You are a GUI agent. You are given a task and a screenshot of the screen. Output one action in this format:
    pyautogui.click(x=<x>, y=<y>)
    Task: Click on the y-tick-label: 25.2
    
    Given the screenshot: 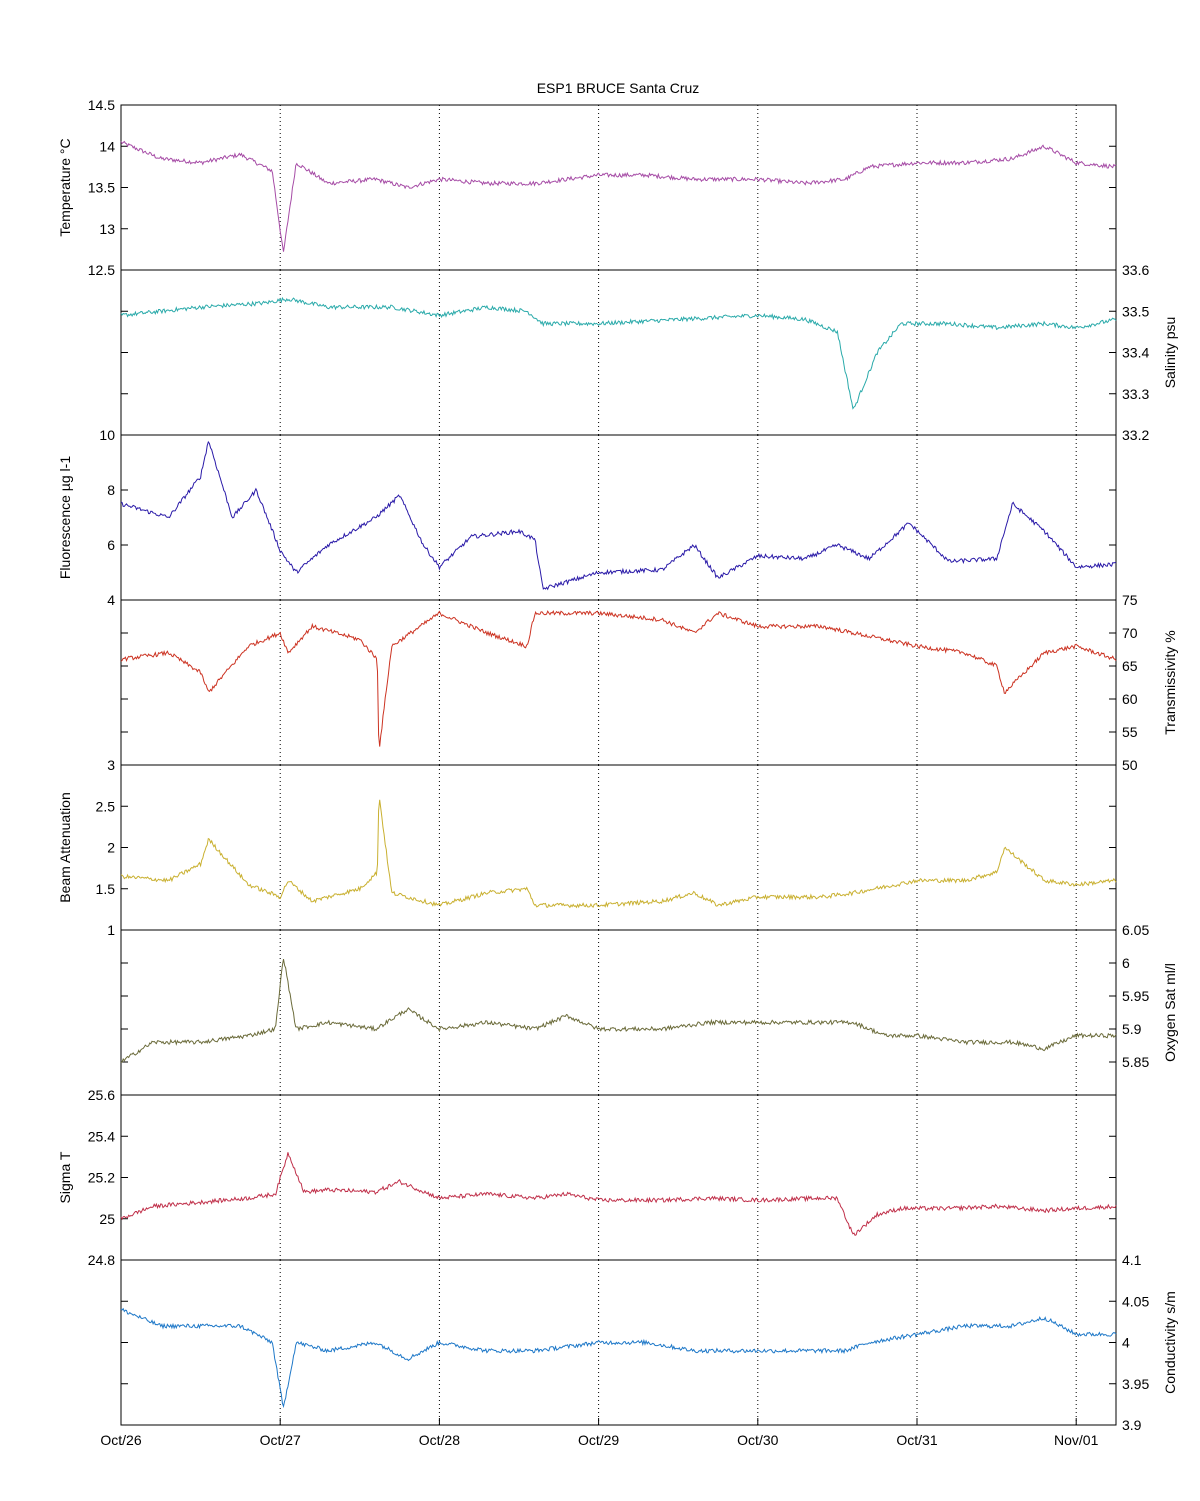 What is the action you would take?
    pyautogui.click(x=101, y=1178)
    